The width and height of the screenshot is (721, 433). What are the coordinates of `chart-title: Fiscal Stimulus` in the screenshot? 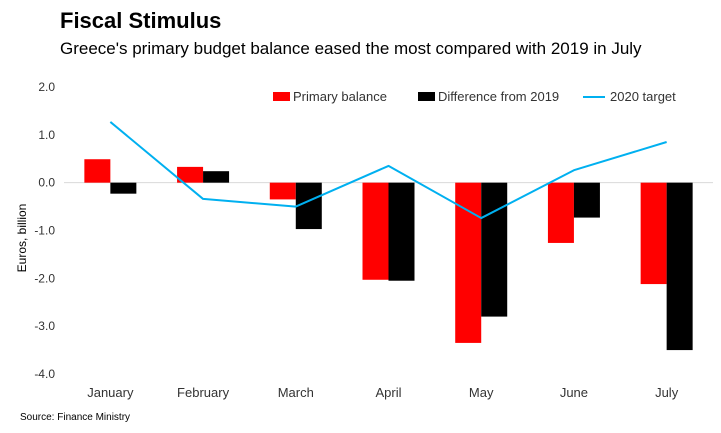 It's located at (141, 20).